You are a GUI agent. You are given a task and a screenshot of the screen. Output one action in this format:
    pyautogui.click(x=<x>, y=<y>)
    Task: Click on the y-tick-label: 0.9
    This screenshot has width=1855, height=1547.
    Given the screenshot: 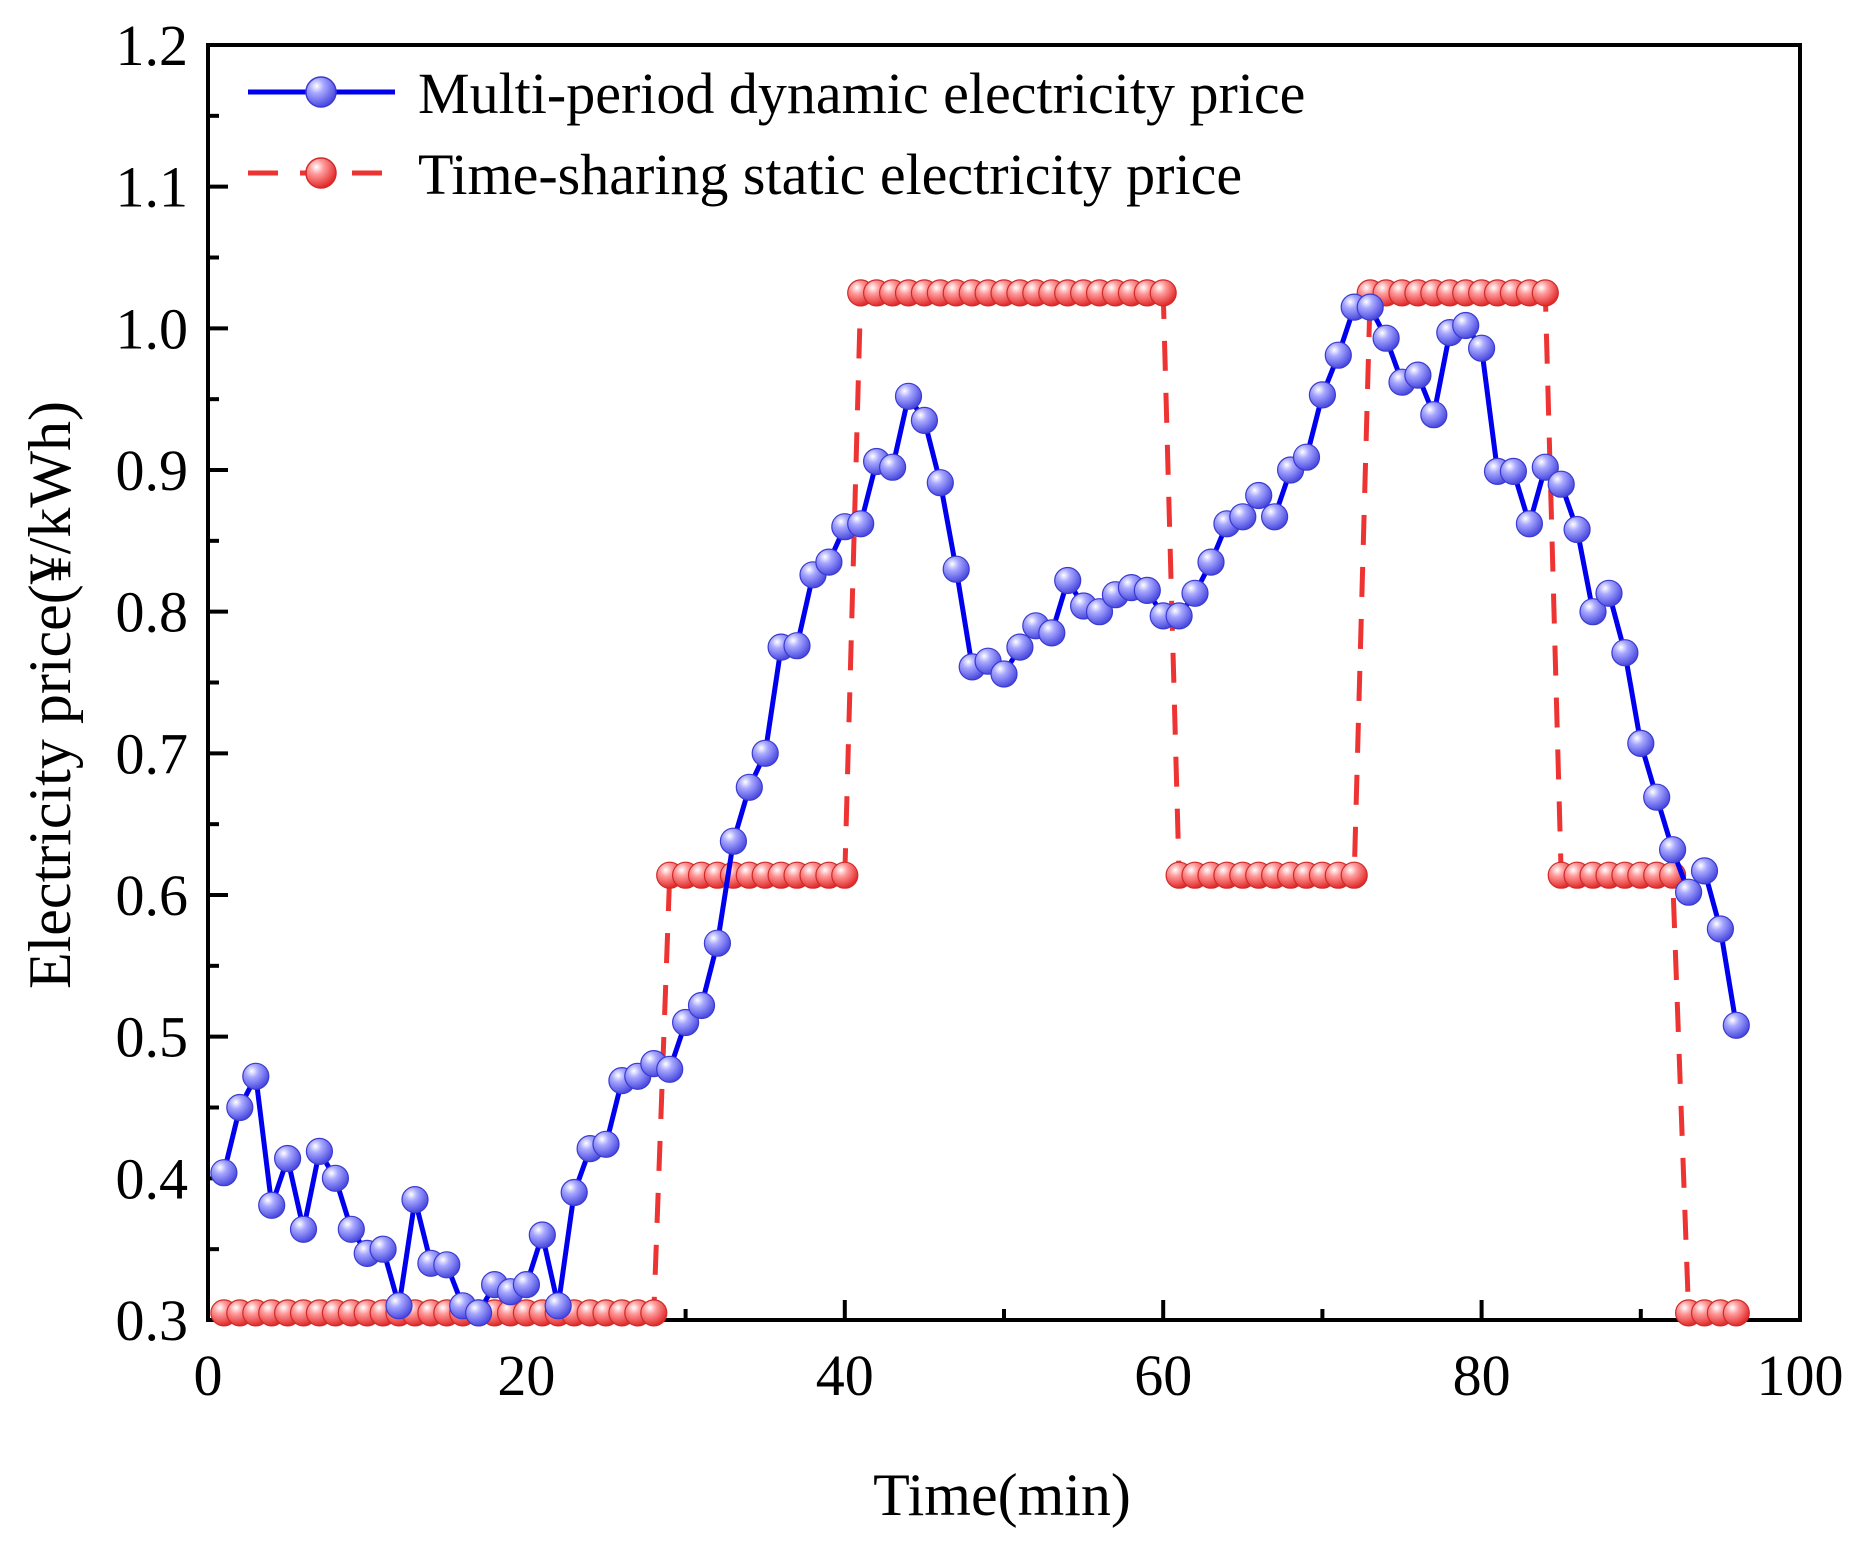 What is the action you would take?
    pyautogui.click(x=152, y=470)
    